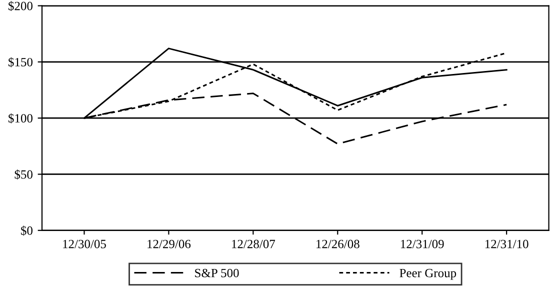  What do you see at coordinates (428, 274) in the screenshot?
I see `legend-label: Peer Group` at bounding box center [428, 274].